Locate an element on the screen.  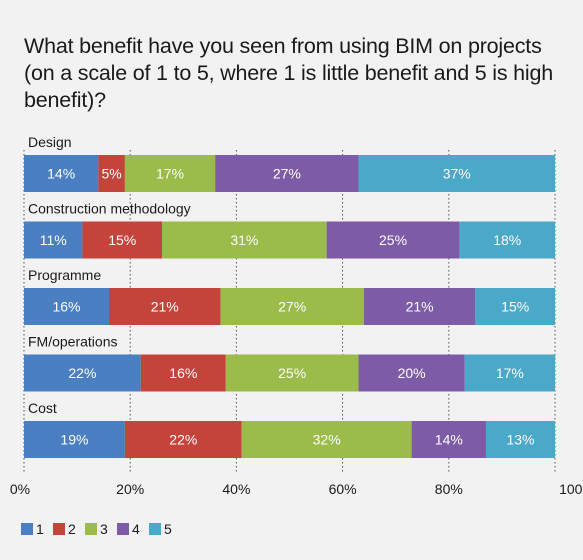
category-label: Construction methodology is located at coordinates (109, 209).